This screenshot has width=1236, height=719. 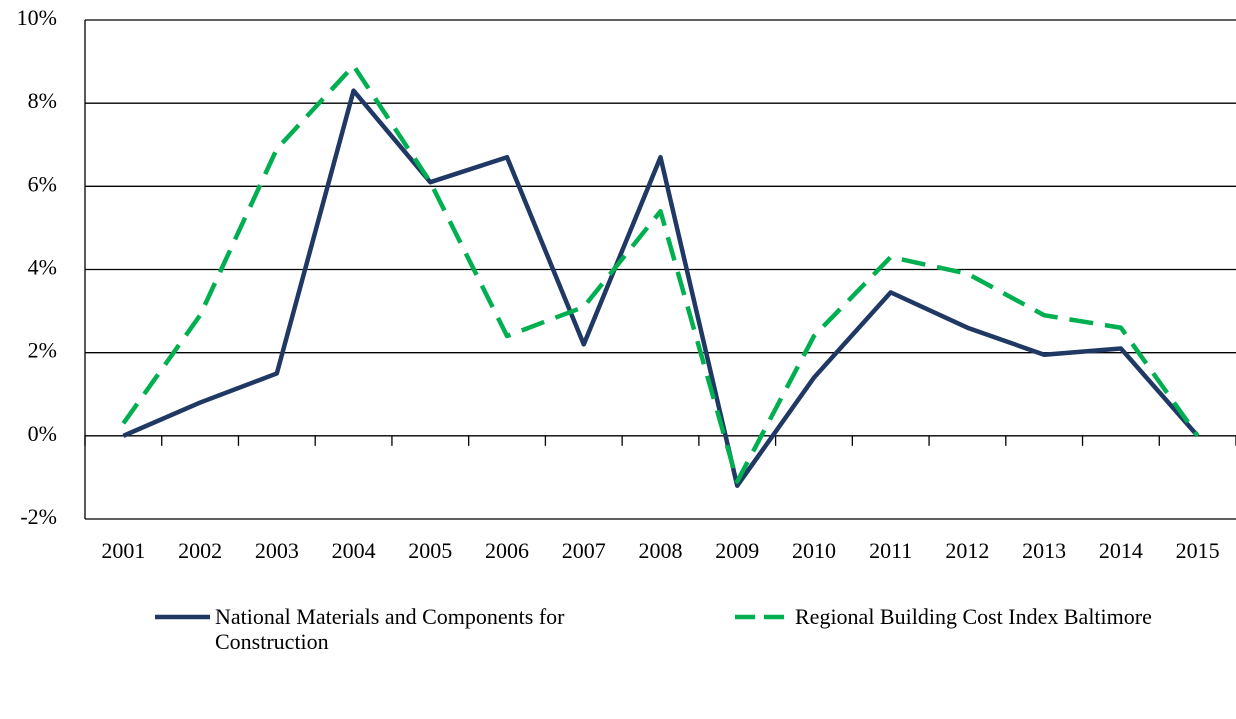 What do you see at coordinates (814, 550) in the screenshot?
I see `x-tick-label: 2010` at bounding box center [814, 550].